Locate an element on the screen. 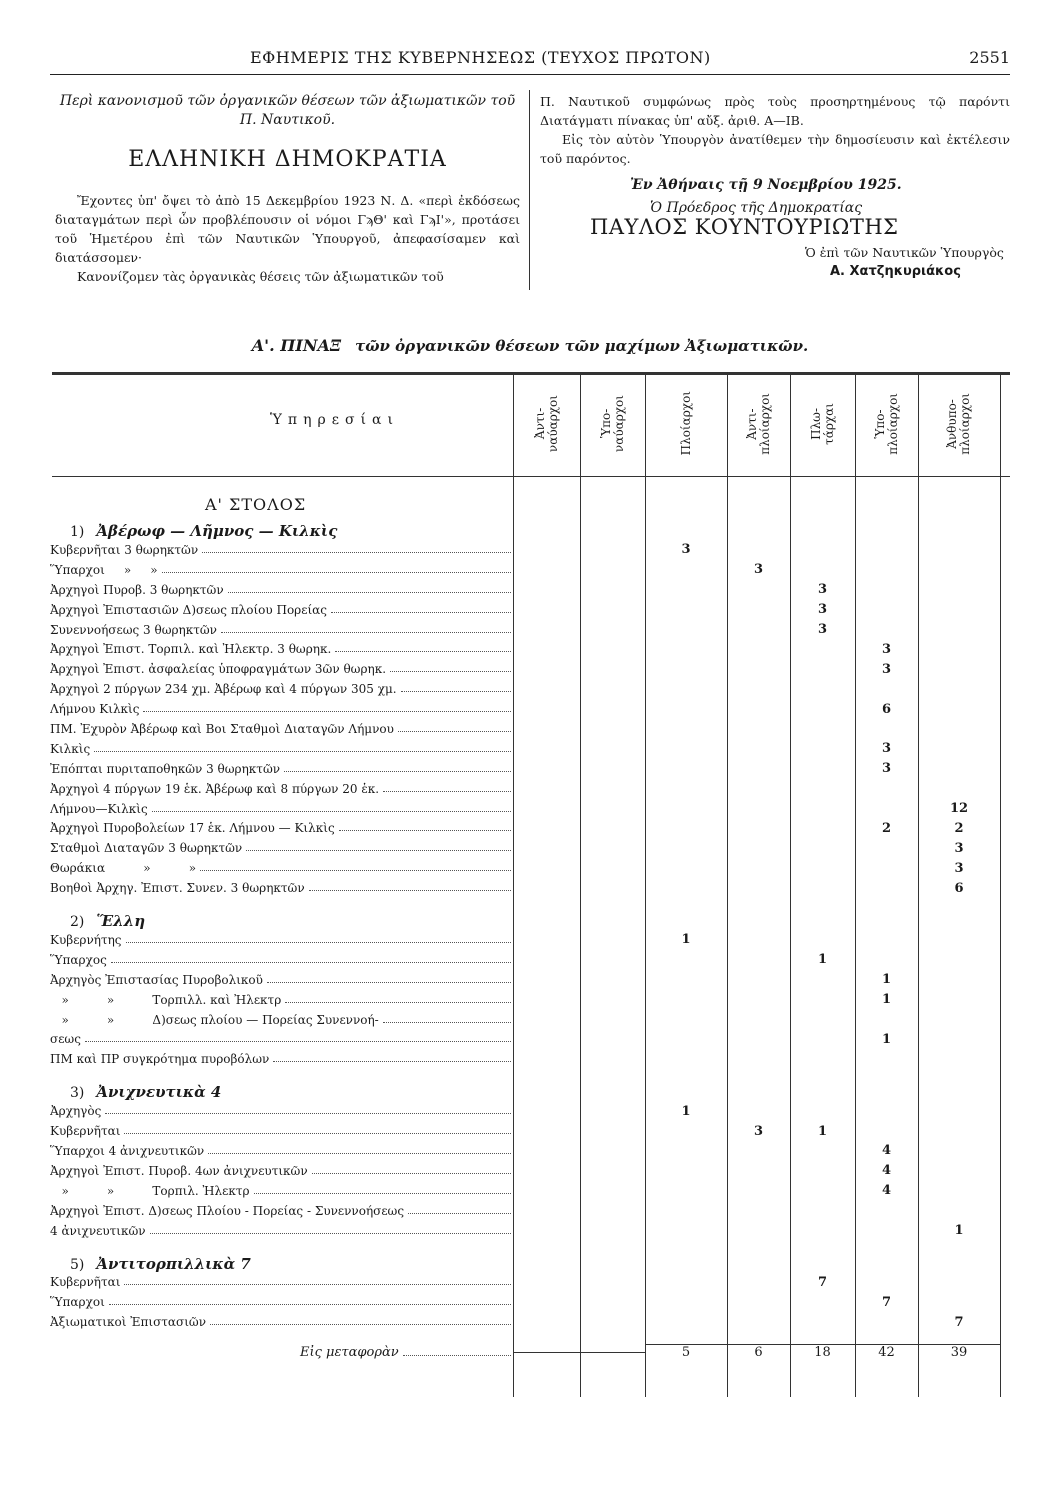  table-row: Λήμνου Κιλκὶς 6 is located at coordinates (530, 709).